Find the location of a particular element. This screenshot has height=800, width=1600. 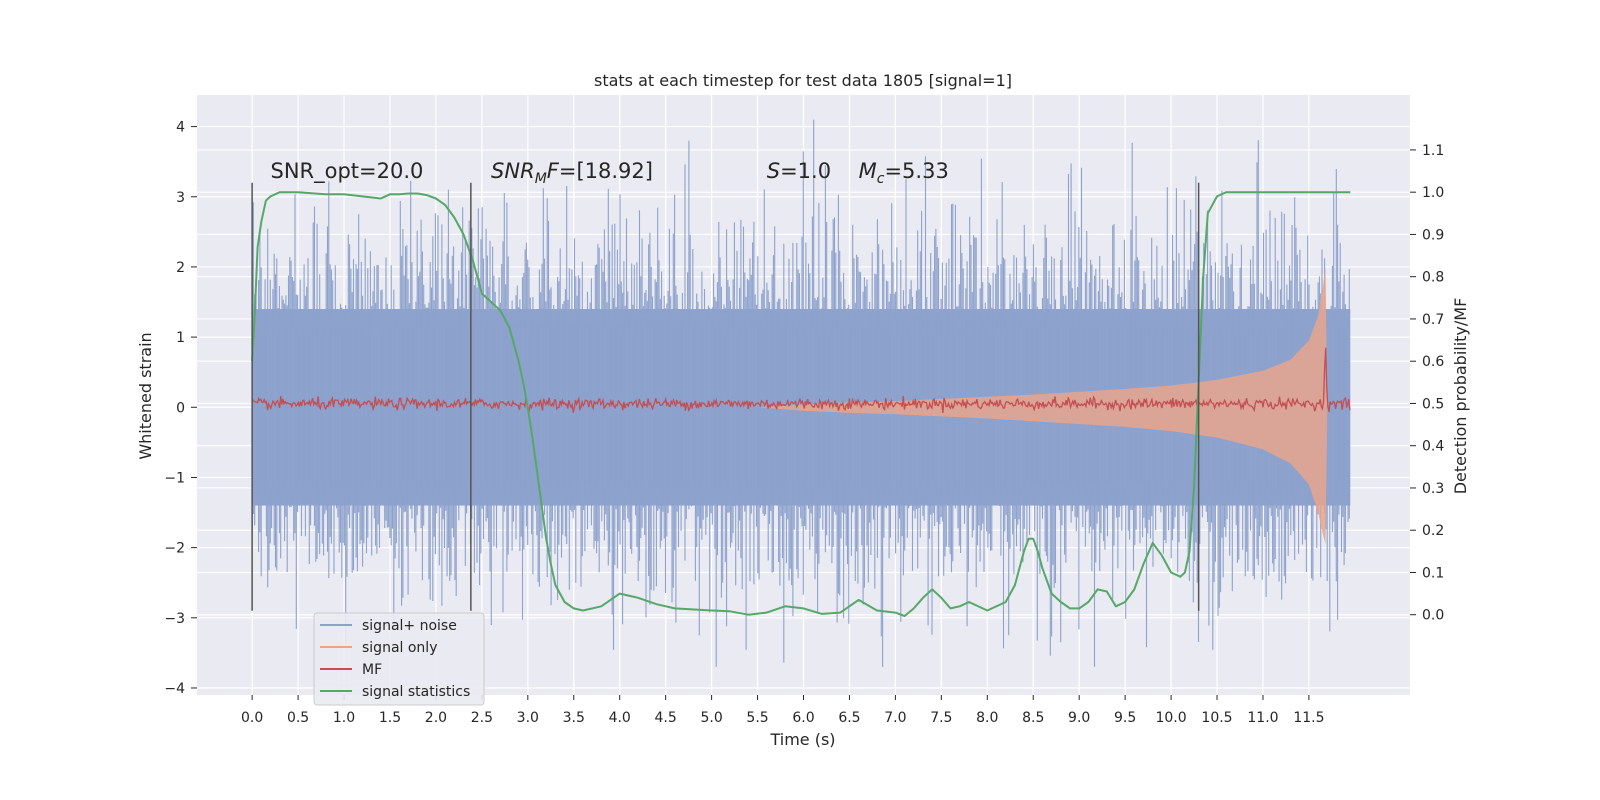

x-tick-label: 5.0 is located at coordinates (711, 718).